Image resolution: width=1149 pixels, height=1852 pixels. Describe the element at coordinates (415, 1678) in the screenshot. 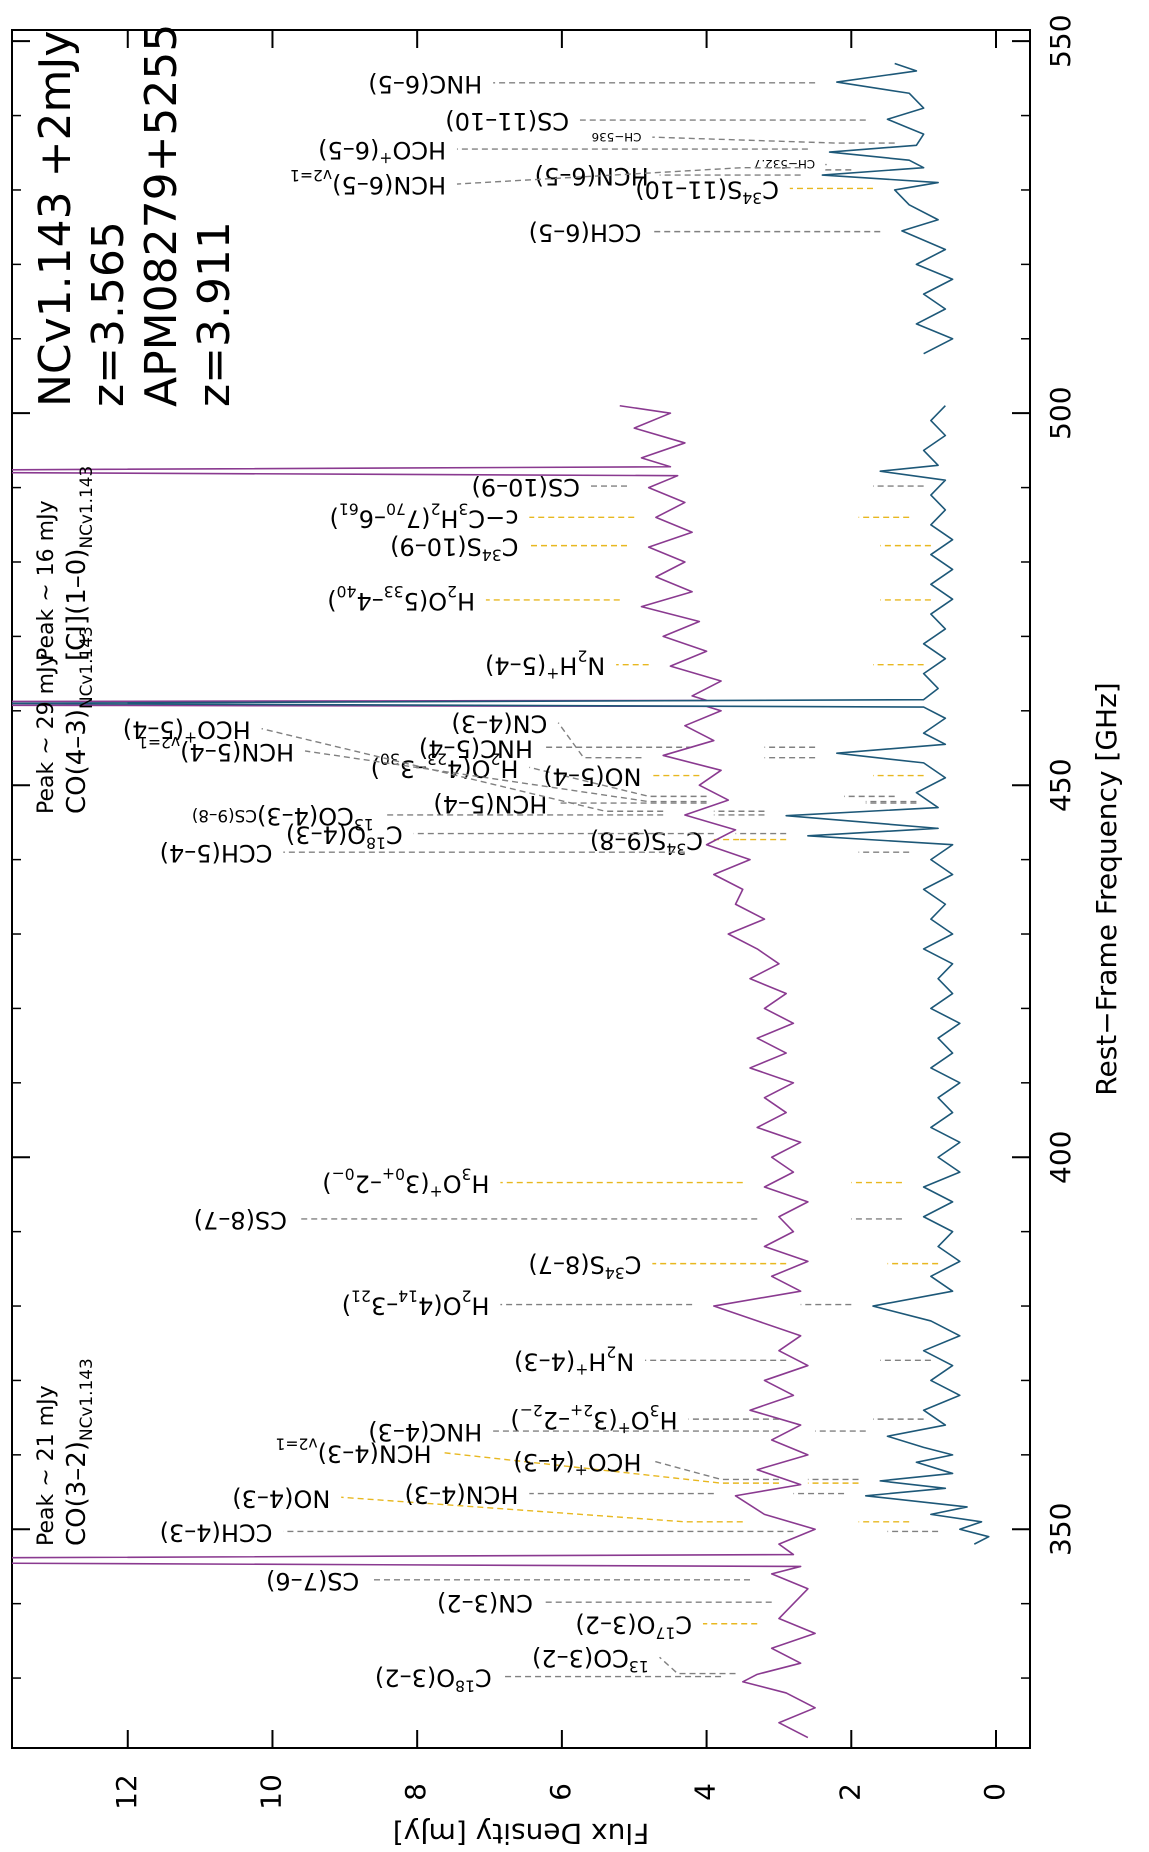

I see `label-part: O(3–2)` at that location.